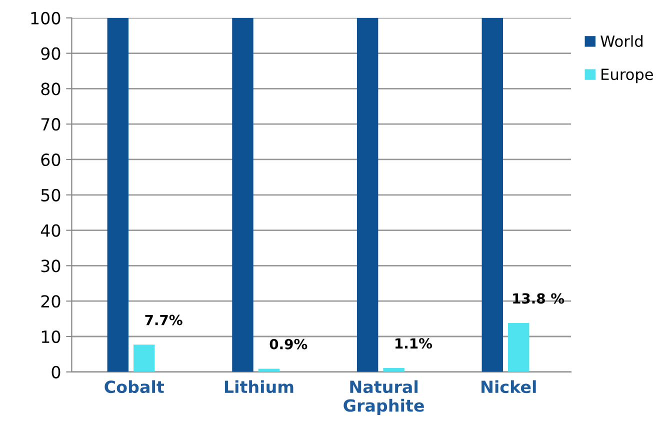 Image resolution: width=664 pixels, height=436 pixels. Describe the element at coordinates (50, 195) in the screenshot. I see `y-tick-label: 50` at that location.